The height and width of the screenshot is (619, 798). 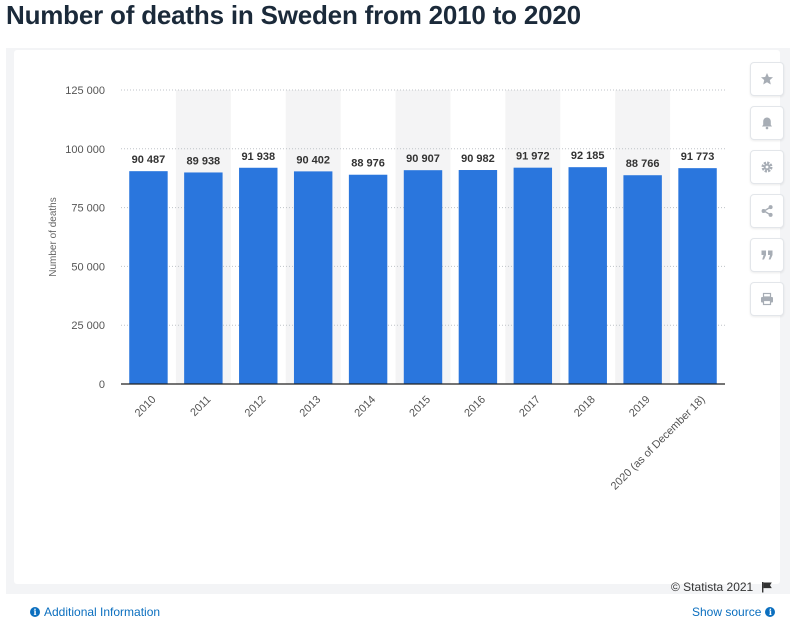 I want to click on show-source-link: Show source i, so click(x=734, y=611).